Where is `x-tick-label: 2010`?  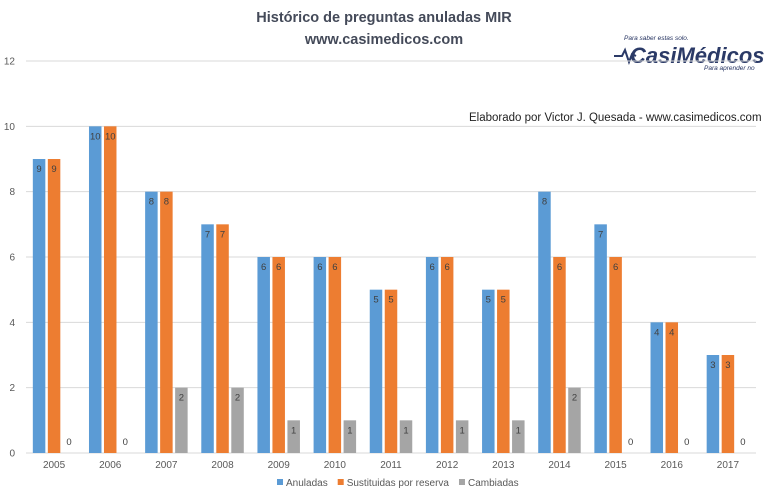
x-tick-label: 2010 is located at coordinates (335, 465).